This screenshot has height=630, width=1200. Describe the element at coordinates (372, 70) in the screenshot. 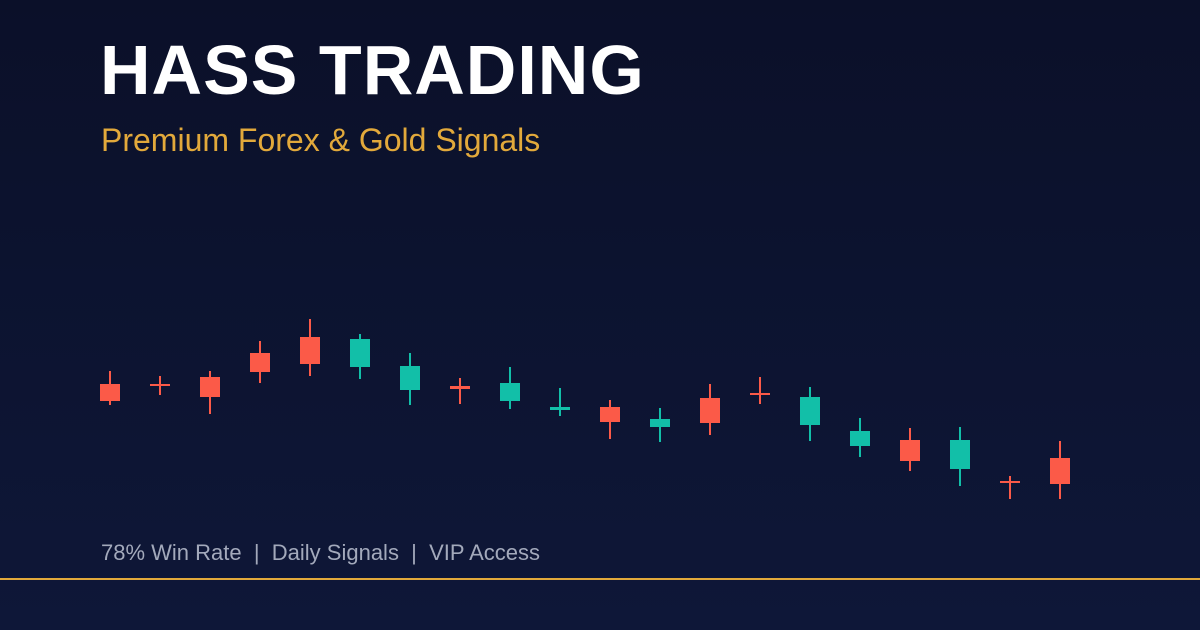

I see `title: HASS TRADING` at that location.